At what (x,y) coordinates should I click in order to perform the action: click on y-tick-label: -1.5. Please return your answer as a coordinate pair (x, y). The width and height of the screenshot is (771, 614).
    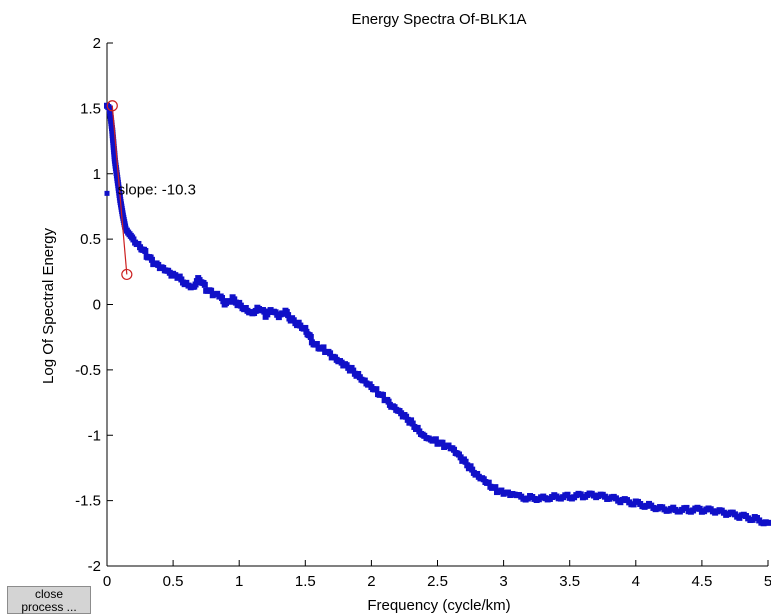
    Looking at the image, I should click on (88, 501).